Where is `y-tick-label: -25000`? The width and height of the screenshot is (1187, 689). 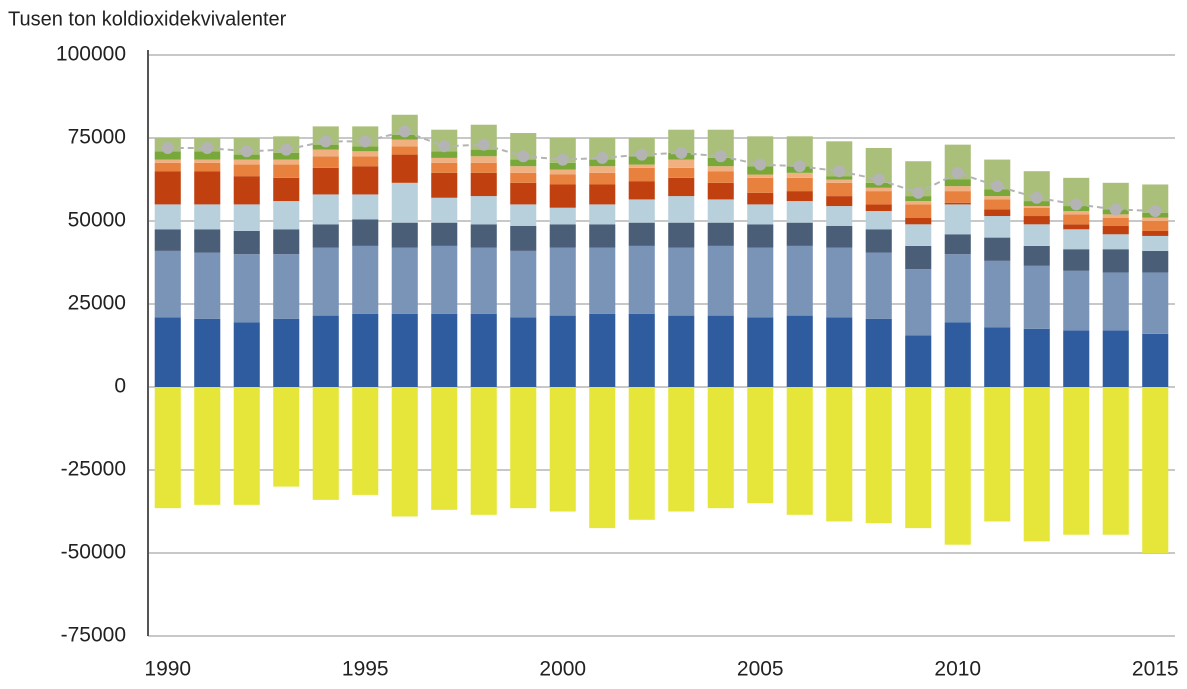
y-tick-label: -25000 is located at coordinates (93, 469).